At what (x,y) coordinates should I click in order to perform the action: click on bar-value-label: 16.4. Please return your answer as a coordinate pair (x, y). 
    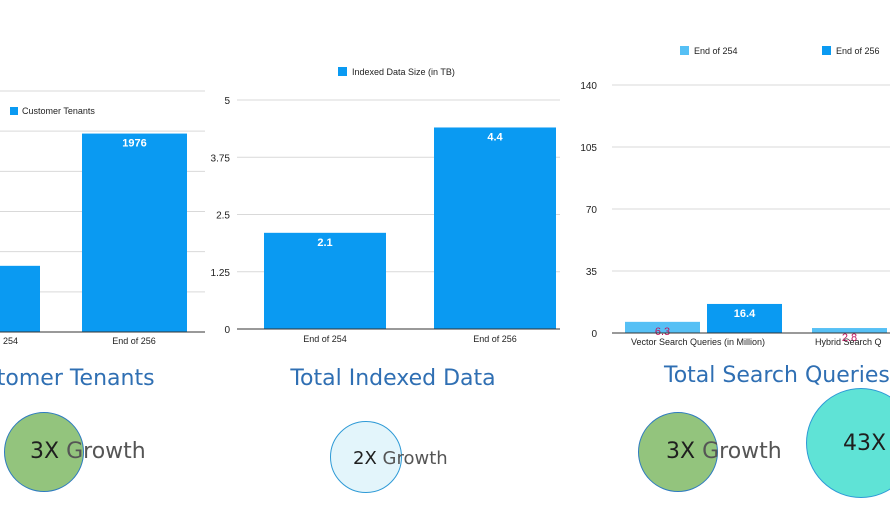
    Looking at the image, I should click on (745, 314).